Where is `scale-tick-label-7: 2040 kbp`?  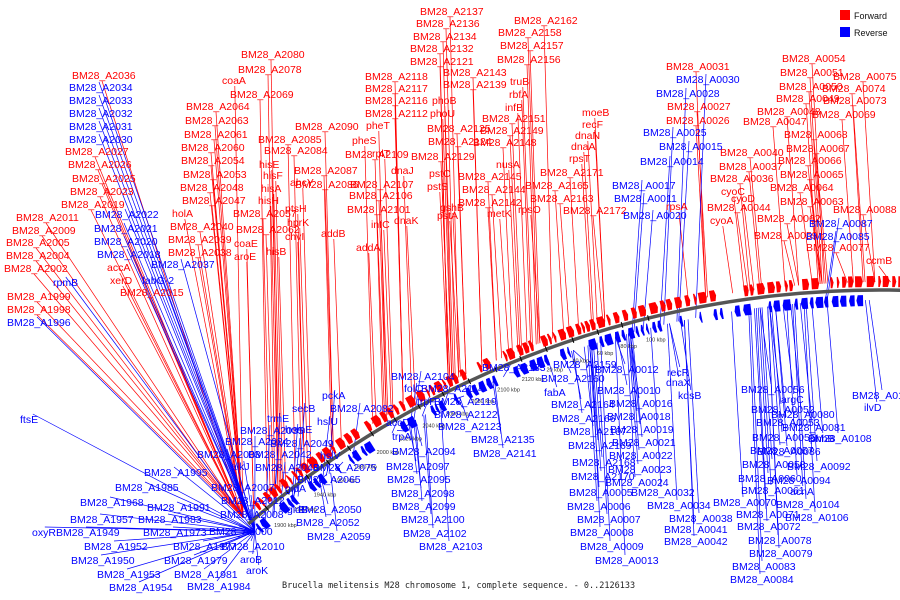
scale-tick-label-7: 2040 kbp is located at coordinates (434, 427).